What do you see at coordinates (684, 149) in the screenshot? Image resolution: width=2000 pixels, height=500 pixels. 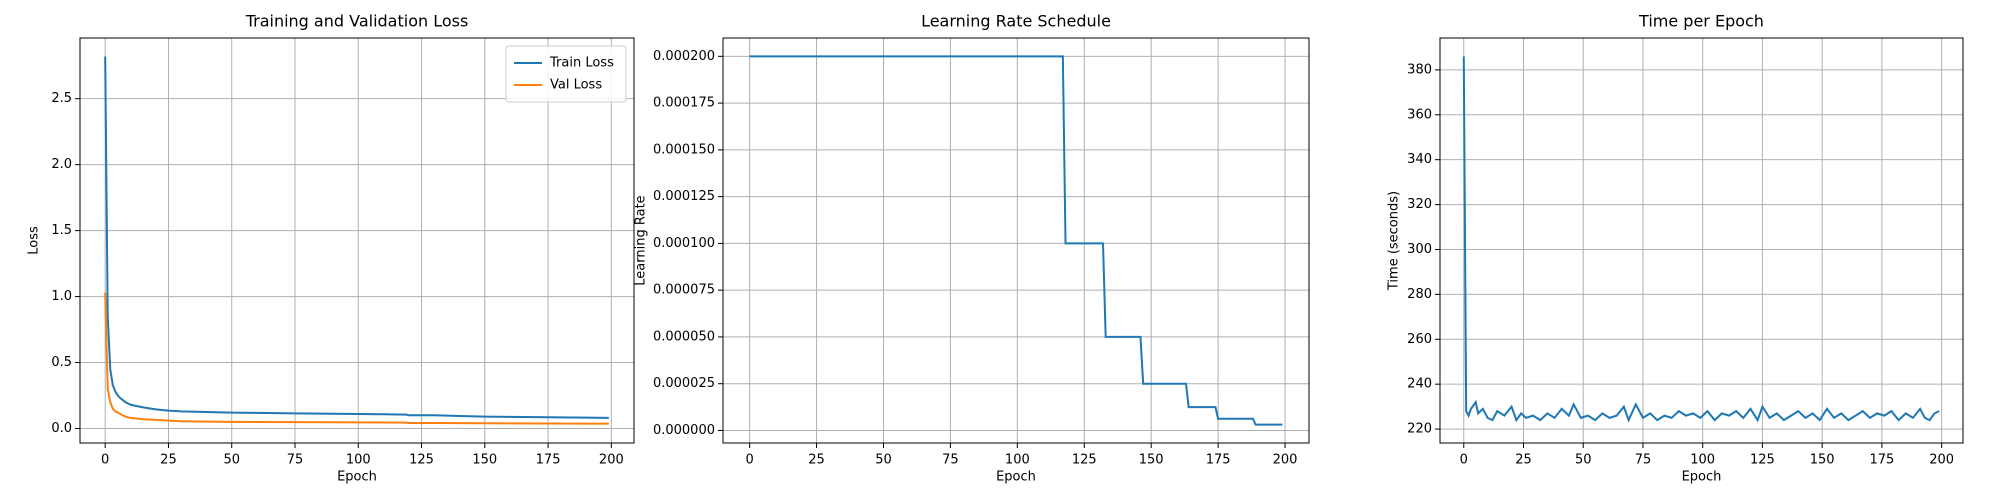 I see `y-tick-label: 0.000150` at bounding box center [684, 149].